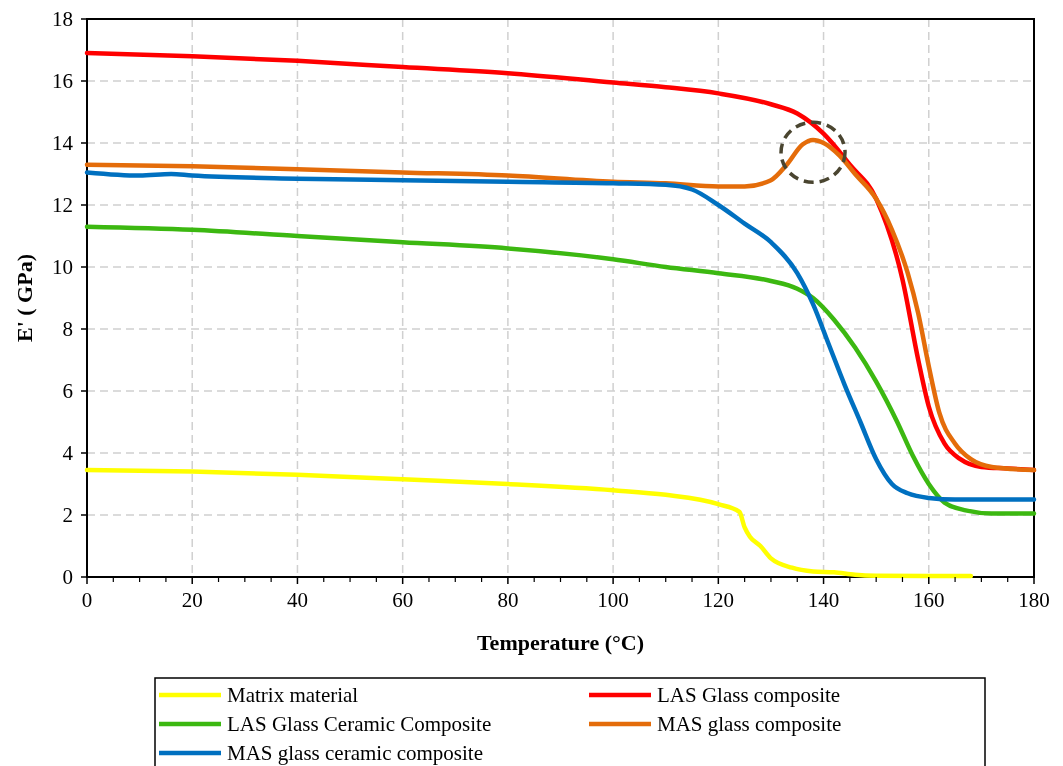 Image resolution: width=1063 pixels, height=766 pixels. I want to click on y-tick-label: 10, so click(62, 267).